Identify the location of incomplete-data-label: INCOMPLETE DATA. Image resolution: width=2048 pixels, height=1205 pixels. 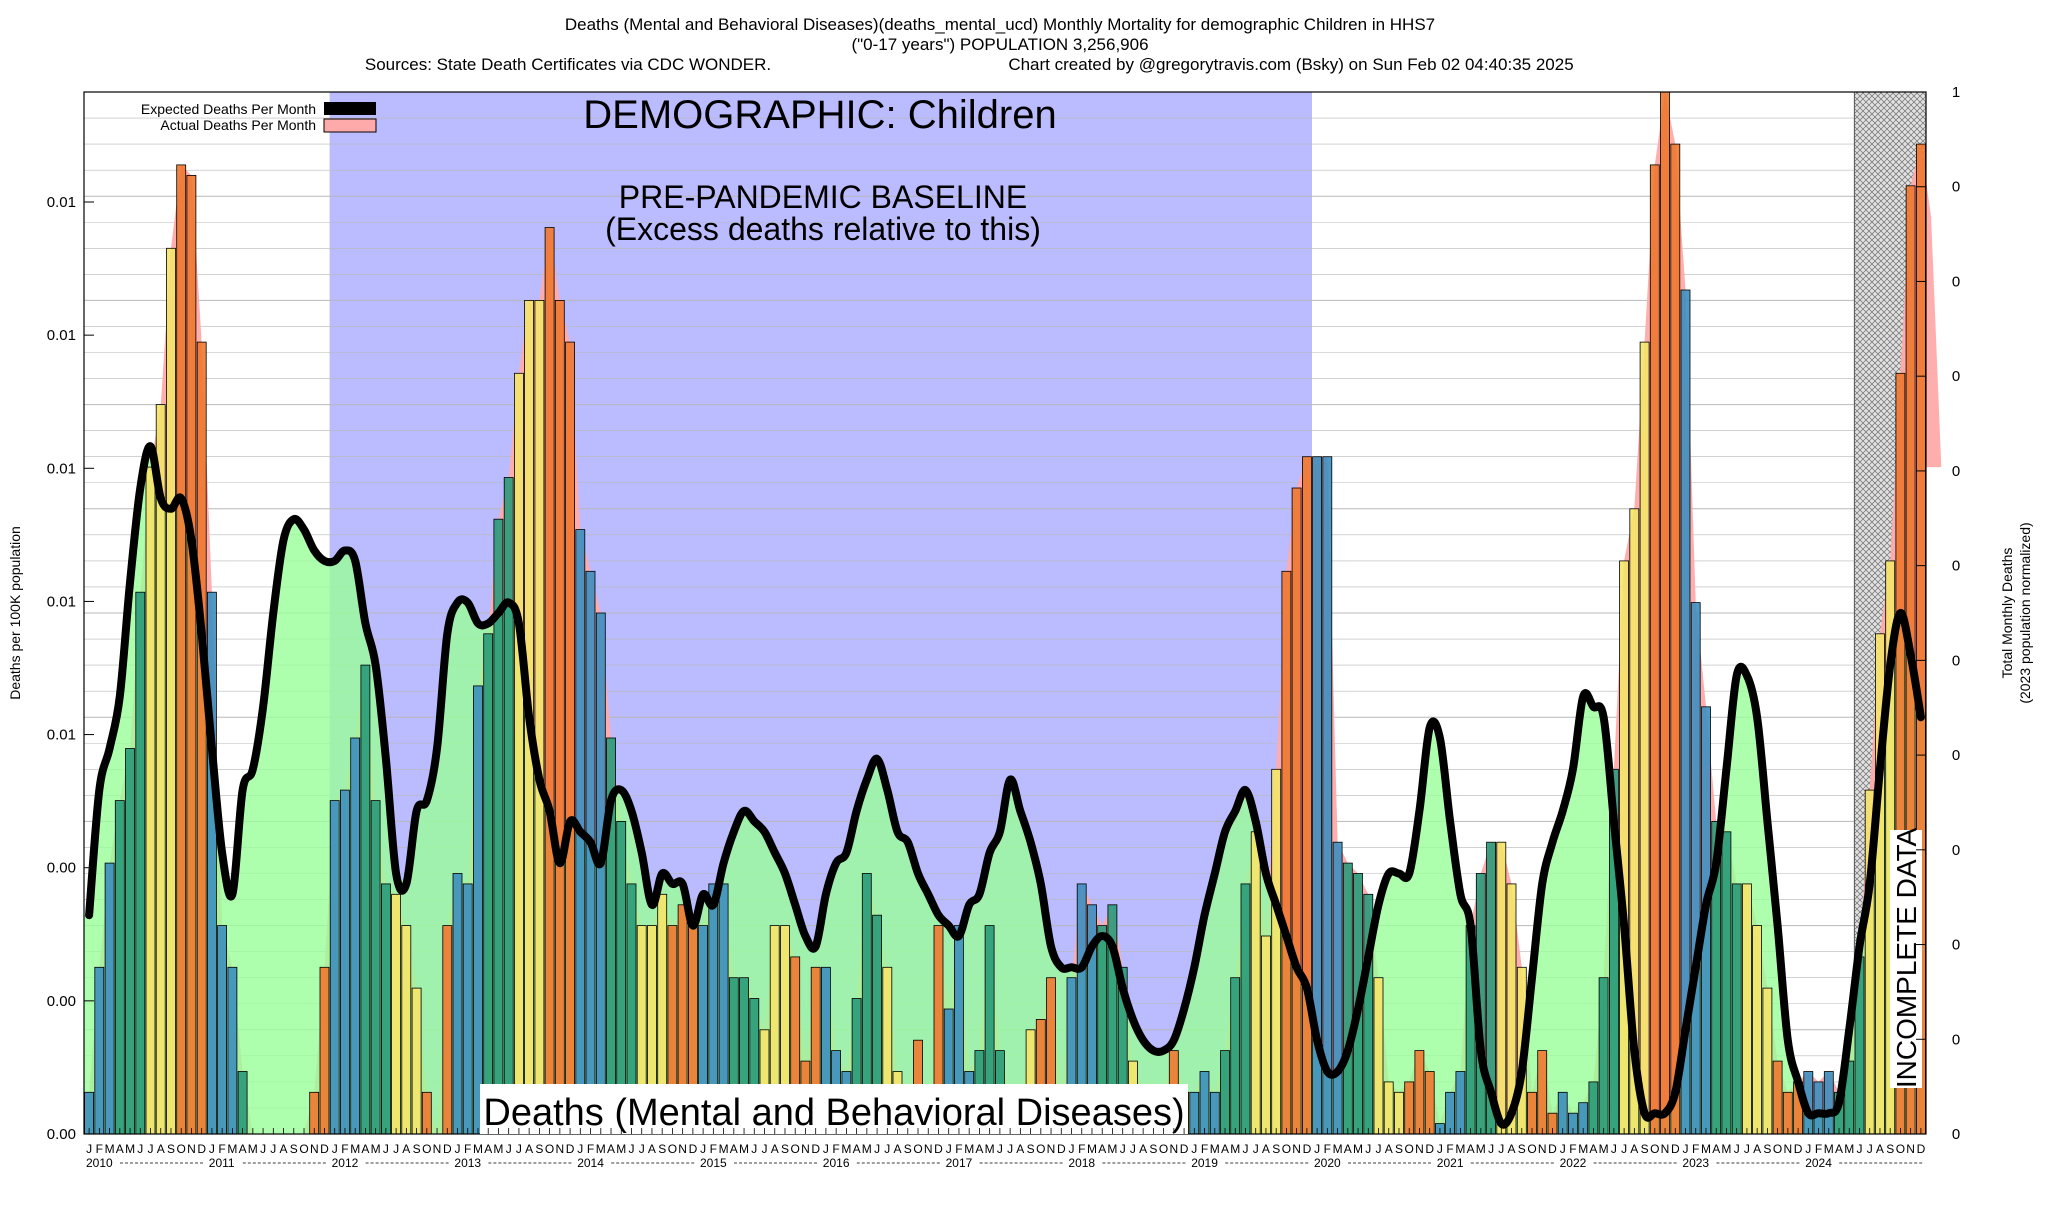
(1906, 958).